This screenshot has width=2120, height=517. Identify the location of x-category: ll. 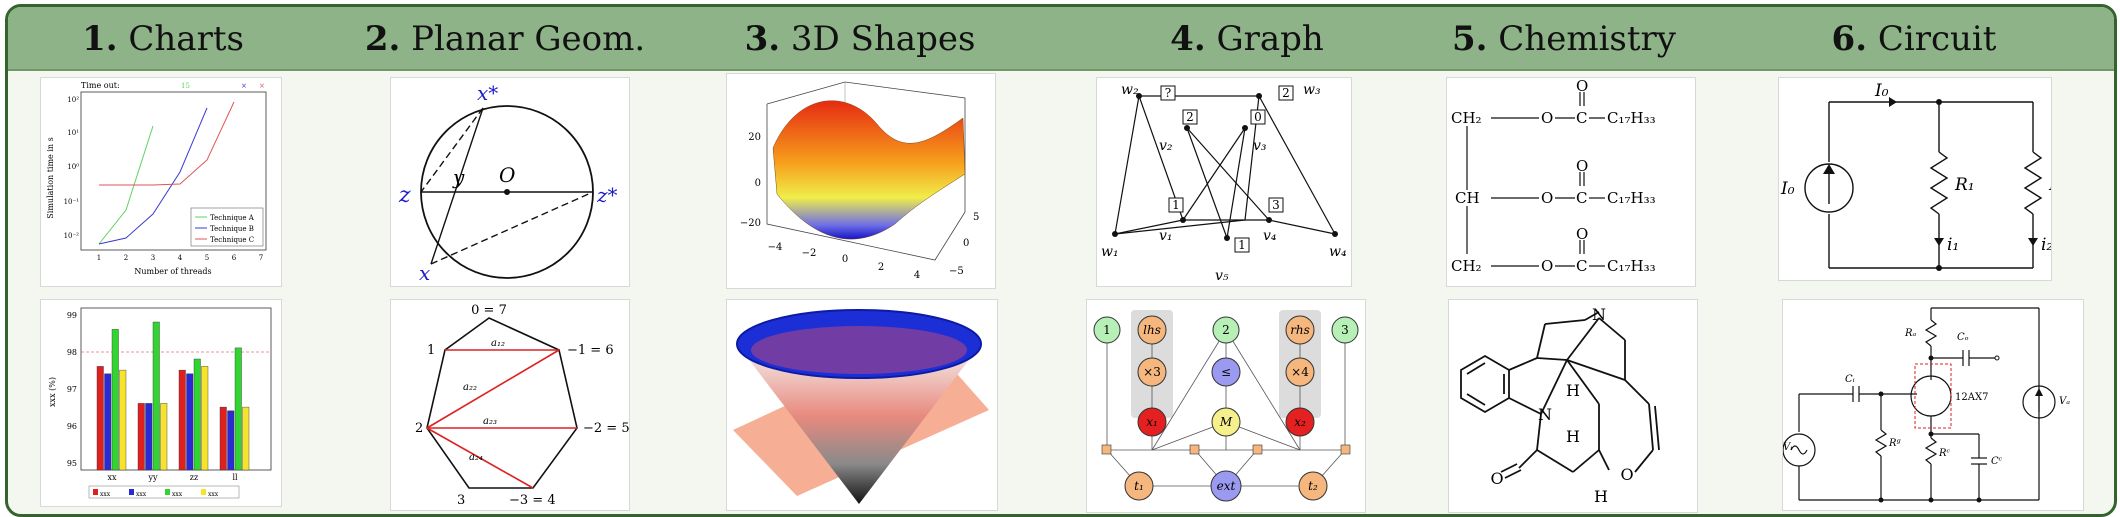
(235, 477).